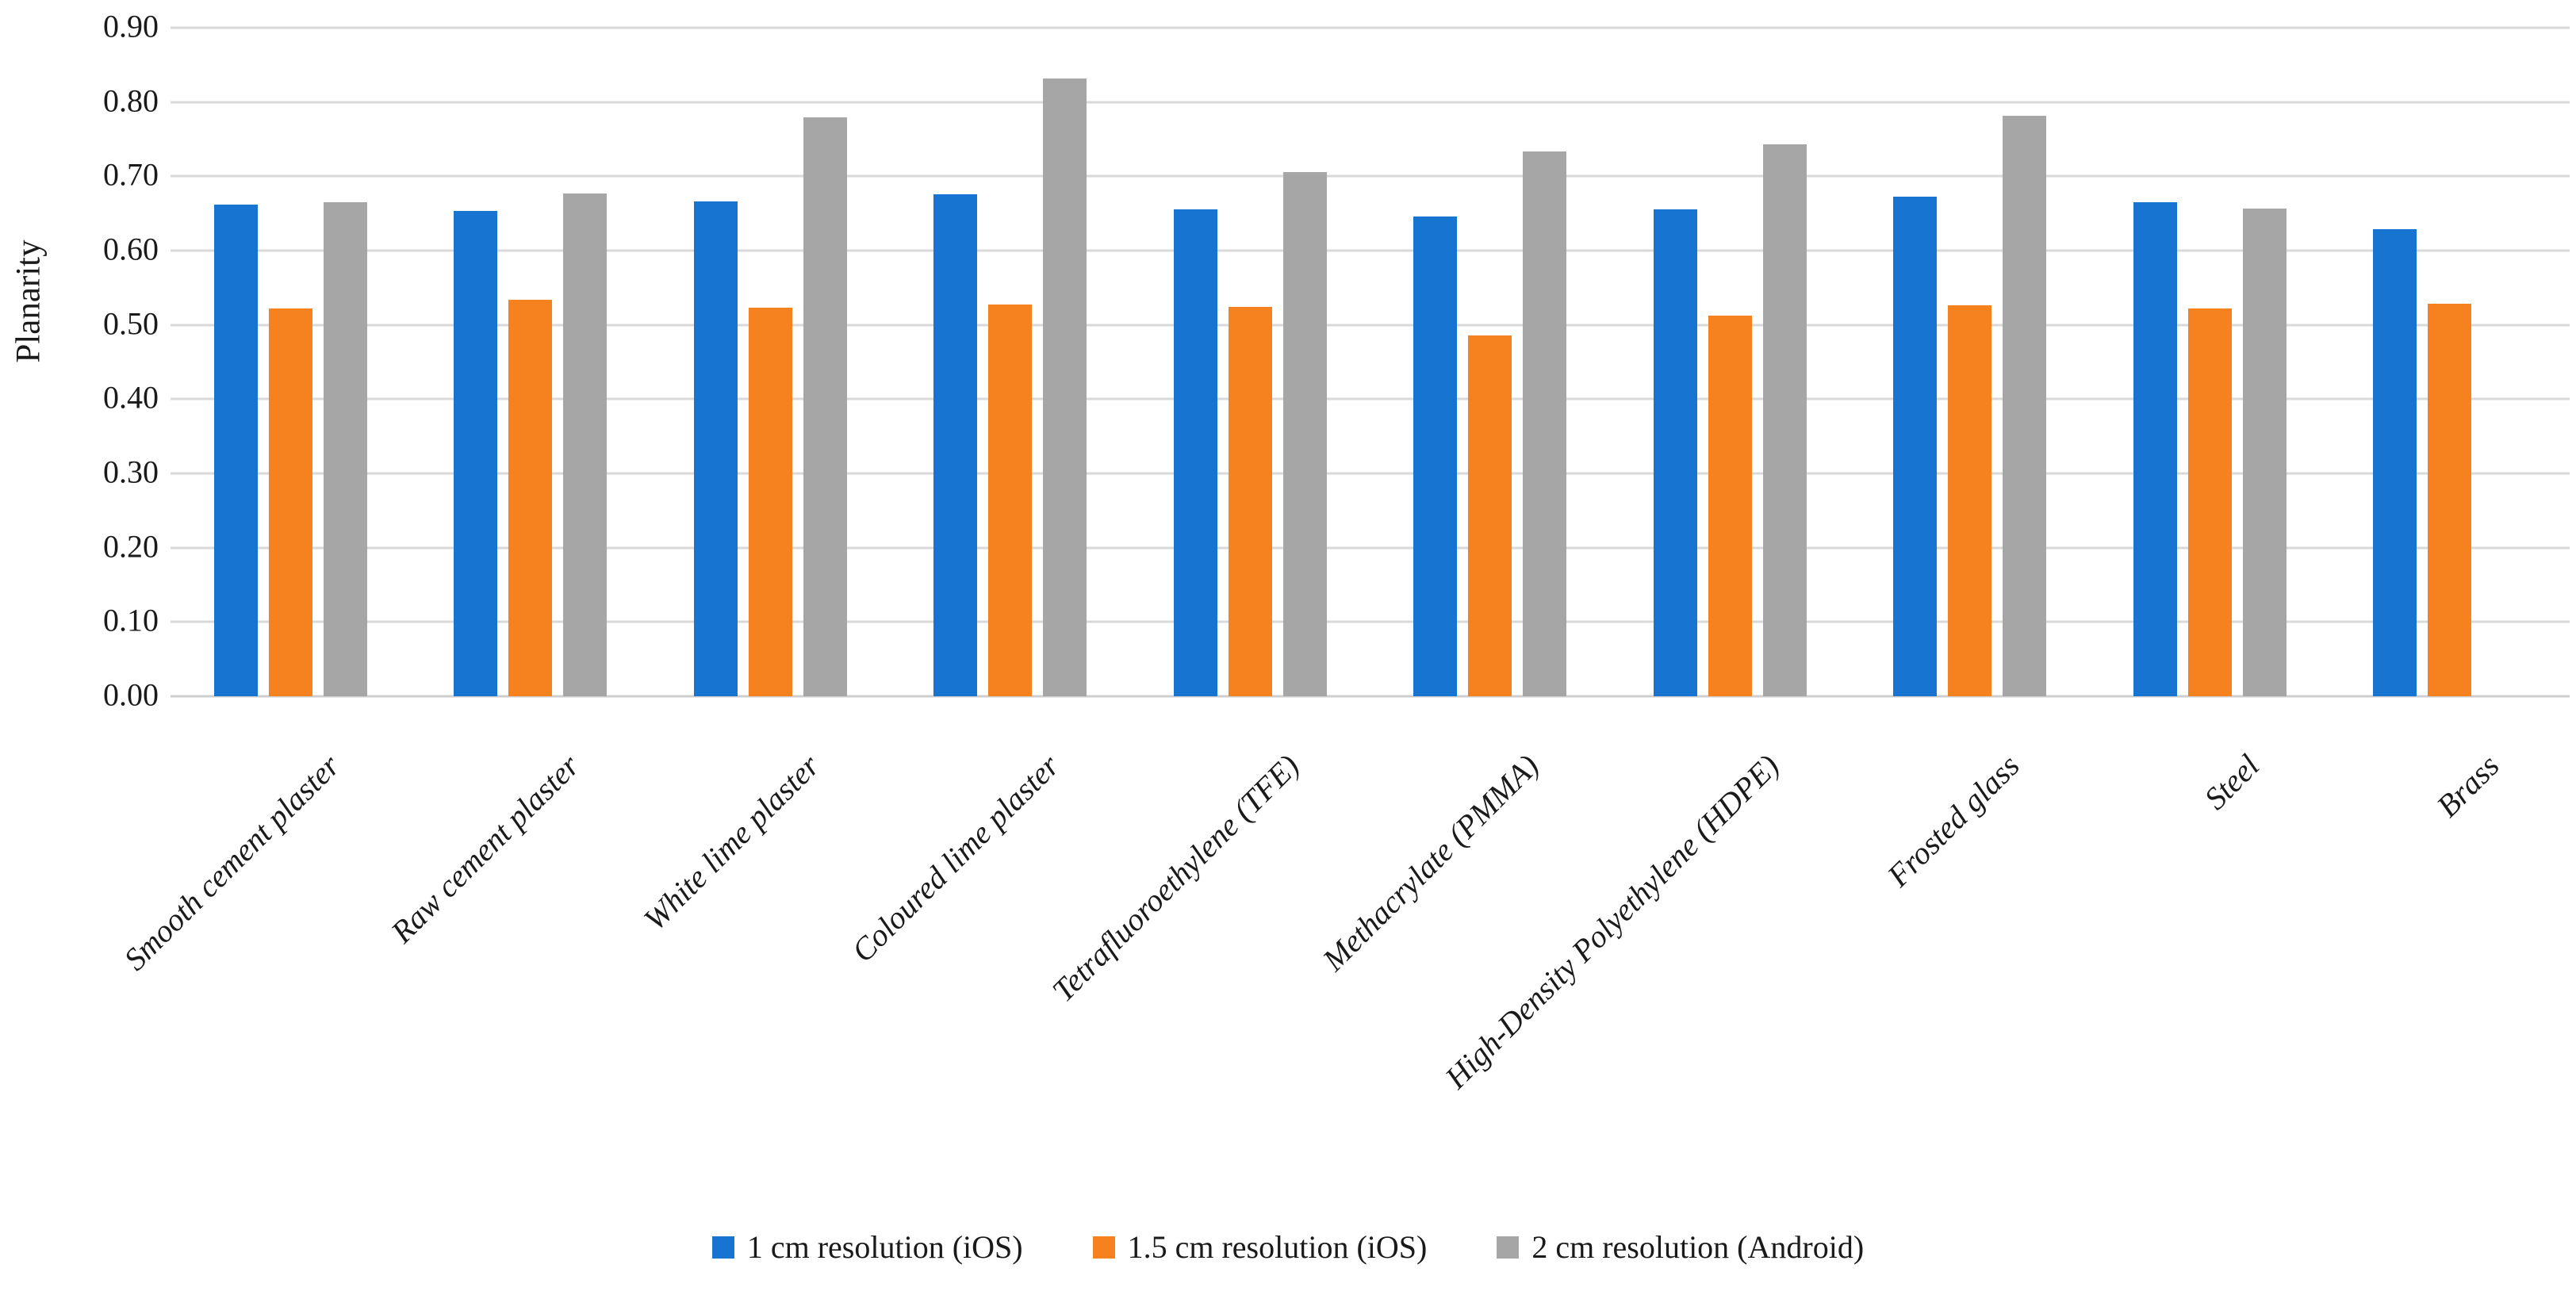 The image size is (2576, 1295). Describe the element at coordinates (232, 862) in the screenshot. I see `x-category-label-0: Smooth cement plaster` at that location.